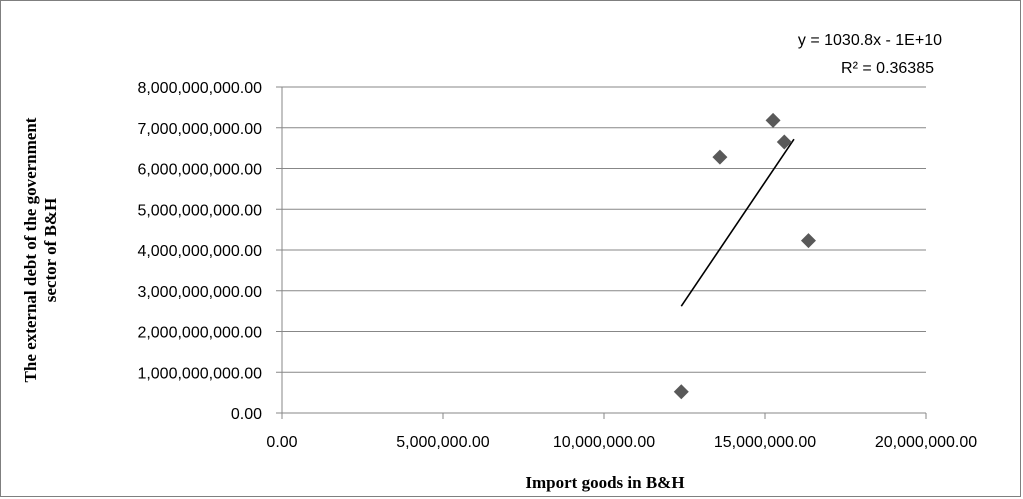 The width and height of the screenshot is (1023, 499). What do you see at coordinates (443, 442) in the screenshot?
I see `x-tick-label: 5,000,000.00` at bounding box center [443, 442].